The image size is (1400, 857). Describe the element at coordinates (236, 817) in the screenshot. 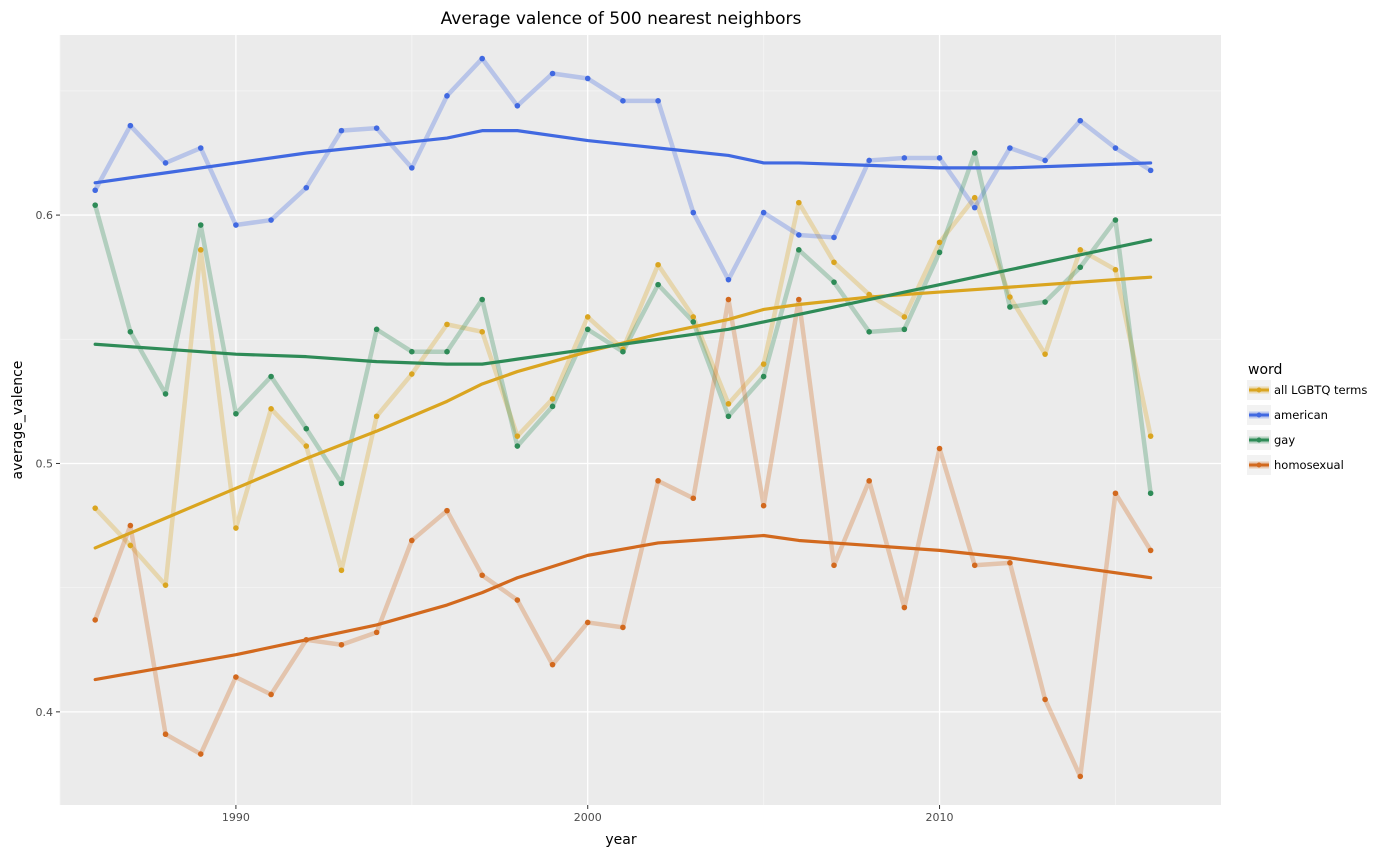

I see `x-tick-label: 1990` at that location.